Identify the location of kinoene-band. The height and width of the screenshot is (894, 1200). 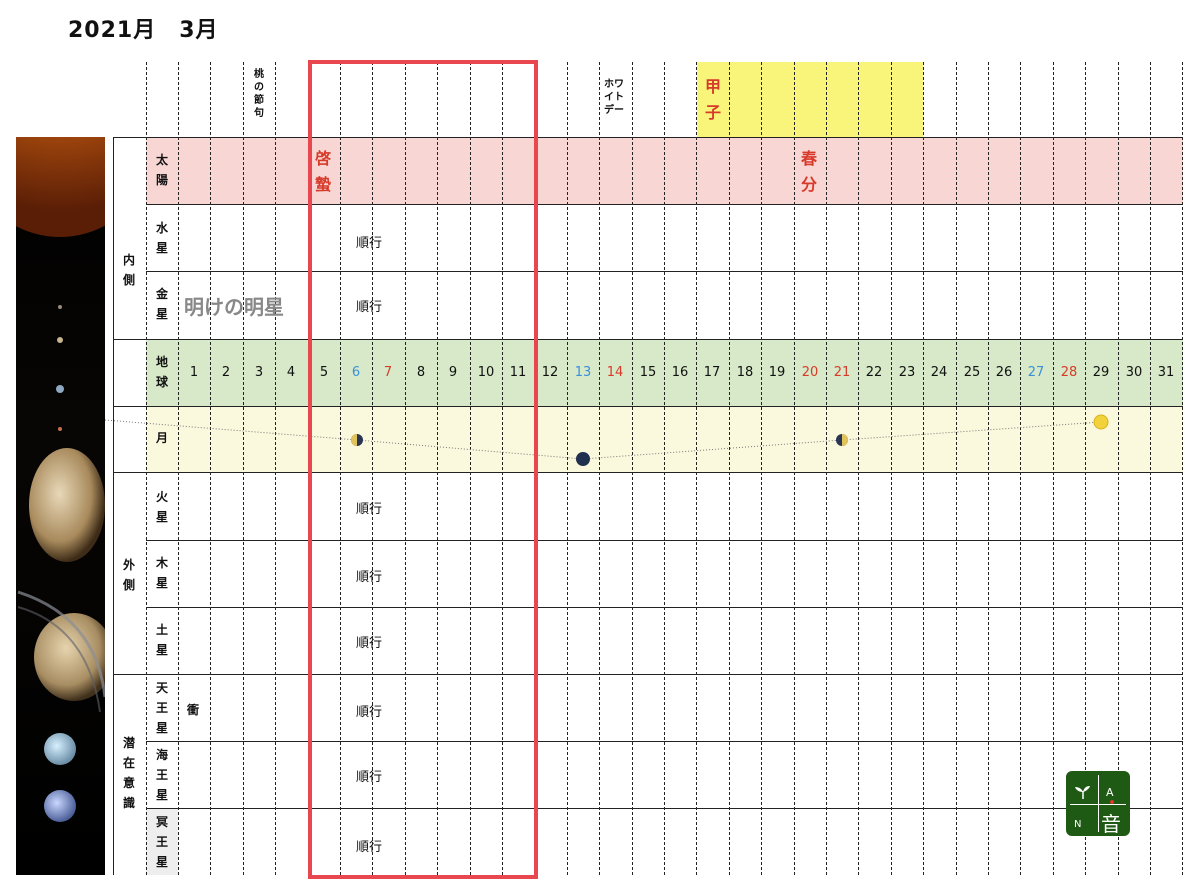
(810, 99).